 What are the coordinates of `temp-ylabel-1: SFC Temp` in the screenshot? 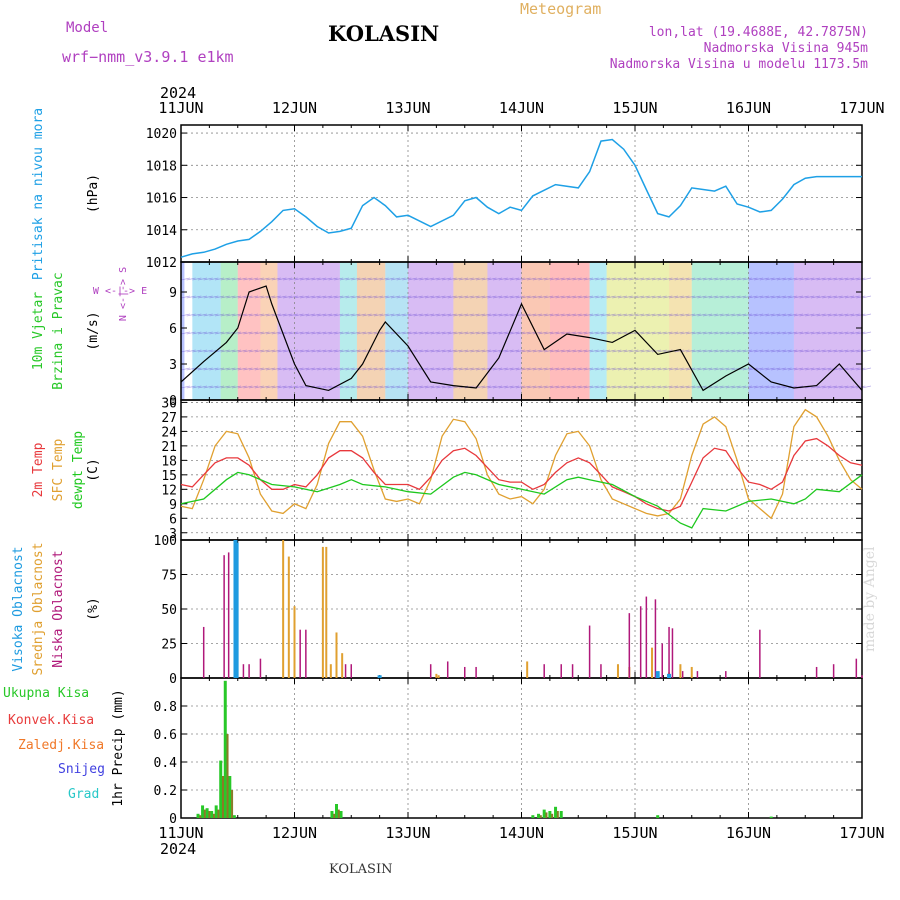 It's located at (58, 470).